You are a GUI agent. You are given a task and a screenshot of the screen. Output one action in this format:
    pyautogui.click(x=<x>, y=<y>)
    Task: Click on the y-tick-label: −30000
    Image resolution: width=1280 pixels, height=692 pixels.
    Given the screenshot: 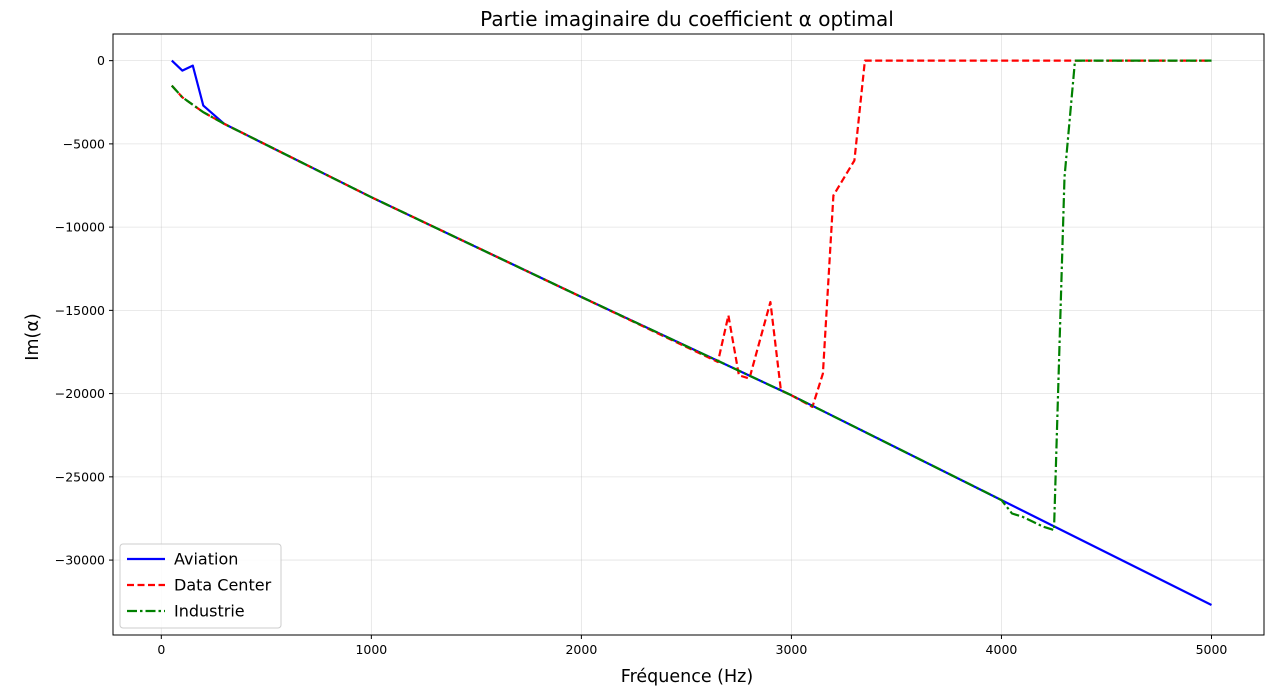 What is the action you would take?
    pyautogui.click(x=80, y=560)
    